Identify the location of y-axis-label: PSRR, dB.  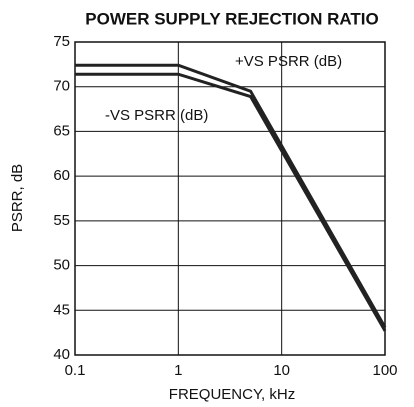
(17, 198).